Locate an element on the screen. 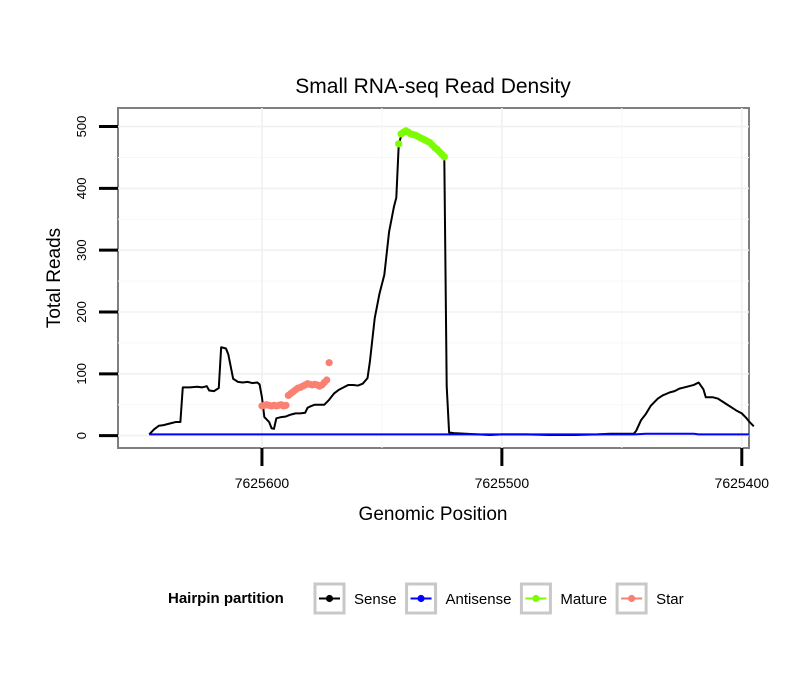 The width and height of the screenshot is (810, 690). legend-label-antisense: Antisense is located at coordinates (479, 599).